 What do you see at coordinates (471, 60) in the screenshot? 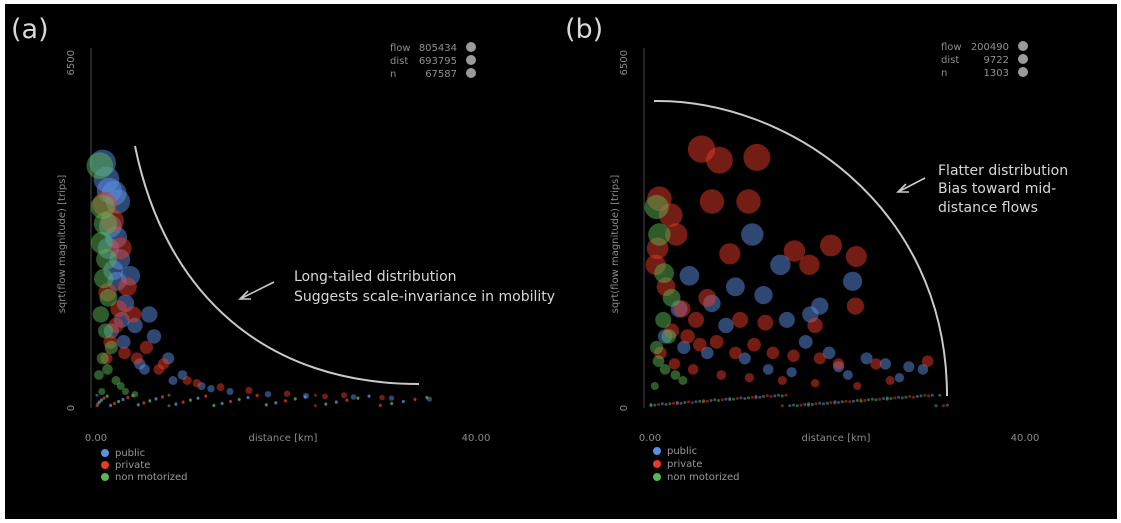
I see `panel-a-stat-dist-dot` at bounding box center [471, 60].